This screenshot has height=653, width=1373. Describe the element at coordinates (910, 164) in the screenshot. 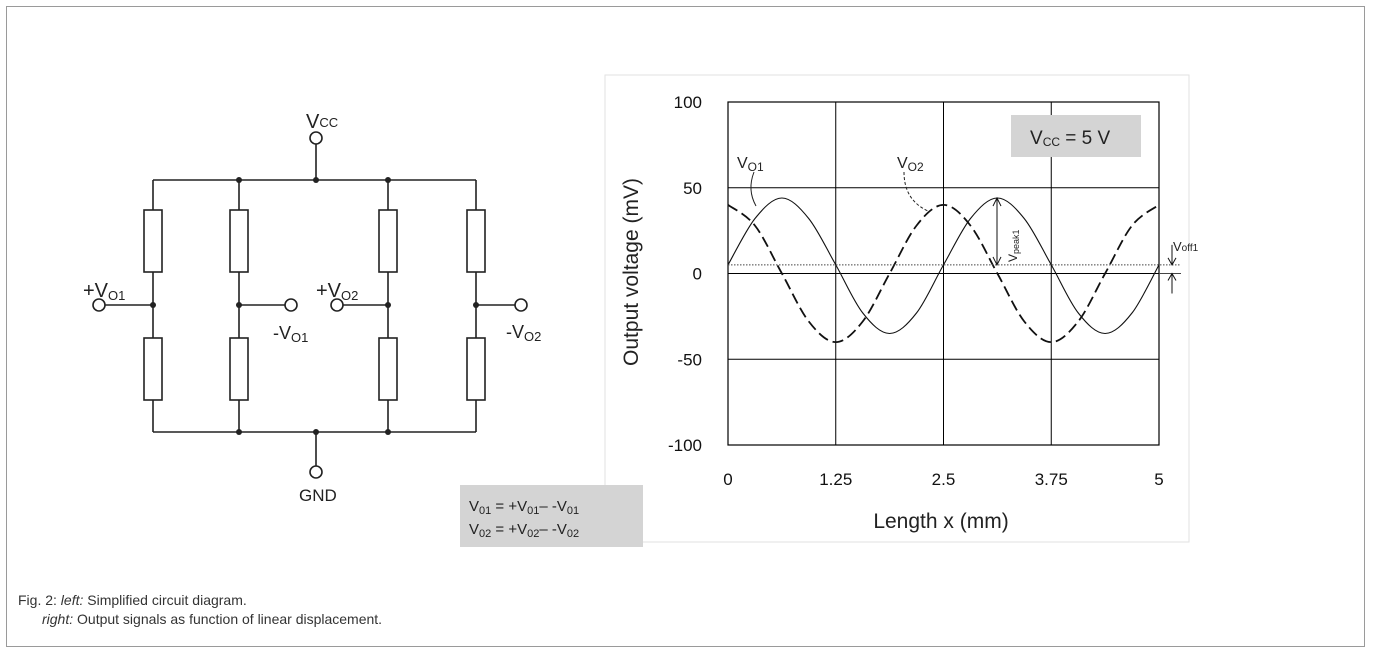

I see `series-label-vo2: VO2` at that location.